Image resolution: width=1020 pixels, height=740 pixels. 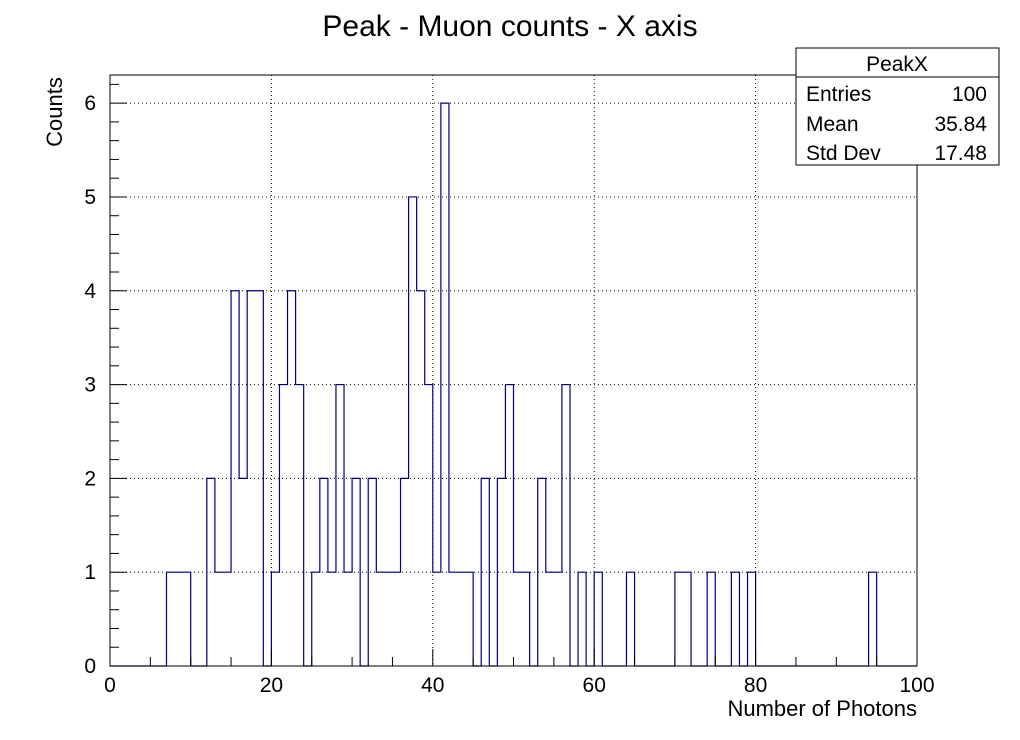 What do you see at coordinates (432, 685) in the screenshot?
I see `x-tick-label-40: 40` at bounding box center [432, 685].